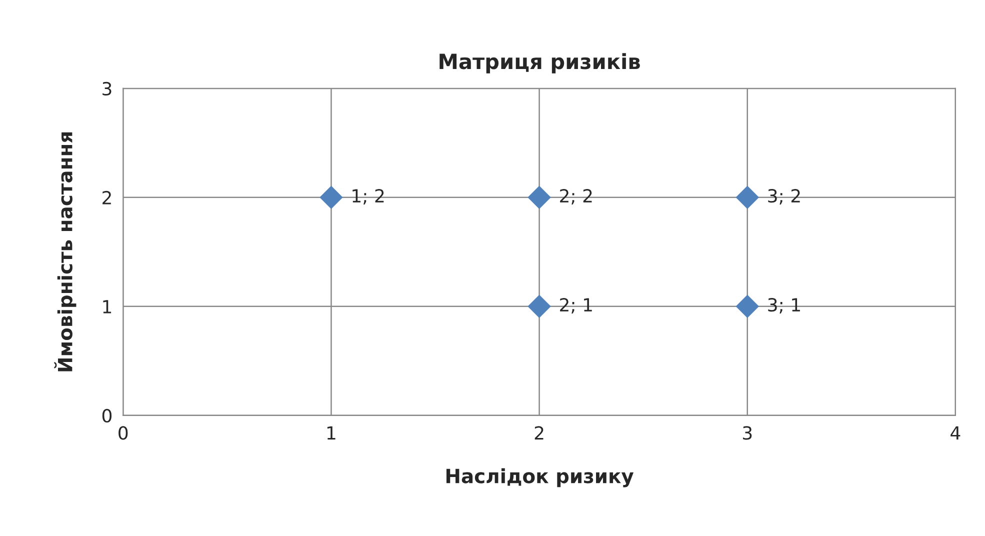 This screenshot has height=536, width=985. What do you see at coordinates (784, 306) in the screenshot?
I see `data-label: 3; 1` at bounding box center [784, 306].